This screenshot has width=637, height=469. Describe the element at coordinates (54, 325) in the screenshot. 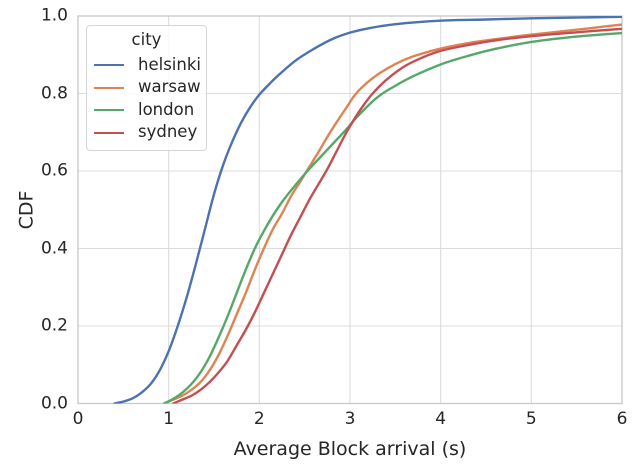

I see `y-tick-label: 0.2` at that location.